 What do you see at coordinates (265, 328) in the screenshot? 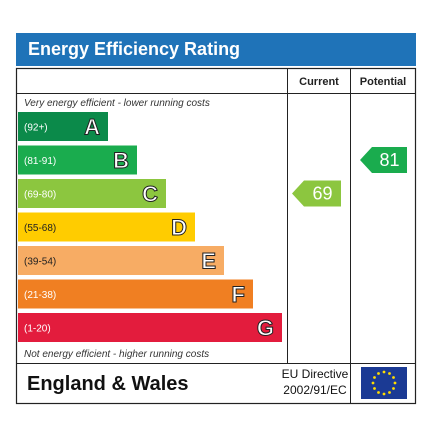
I see `band-letter-g: G` at bounding box center [265, 328].